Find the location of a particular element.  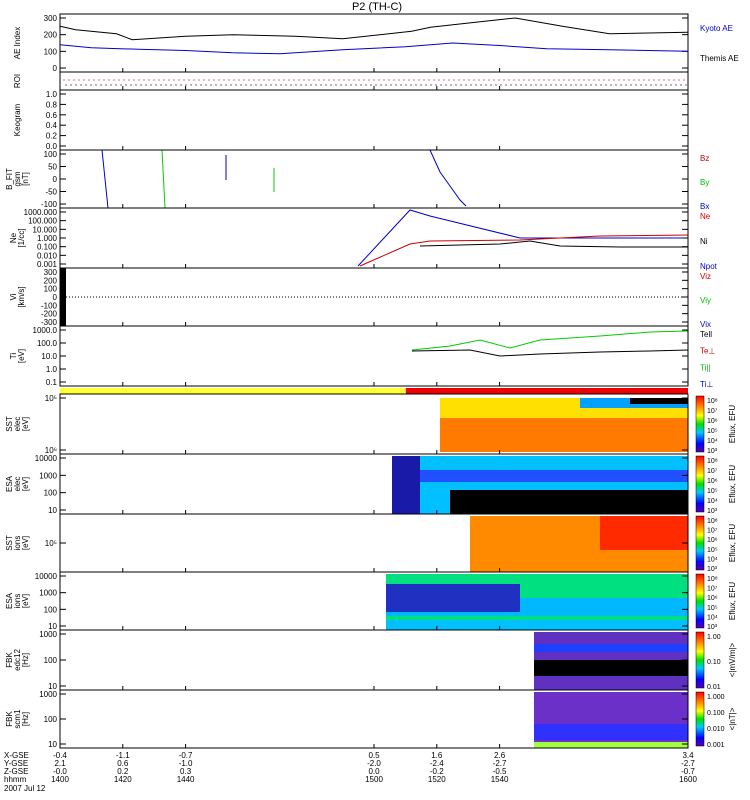

y-tick-label: 1.0 is located at coordinates (52, 94).